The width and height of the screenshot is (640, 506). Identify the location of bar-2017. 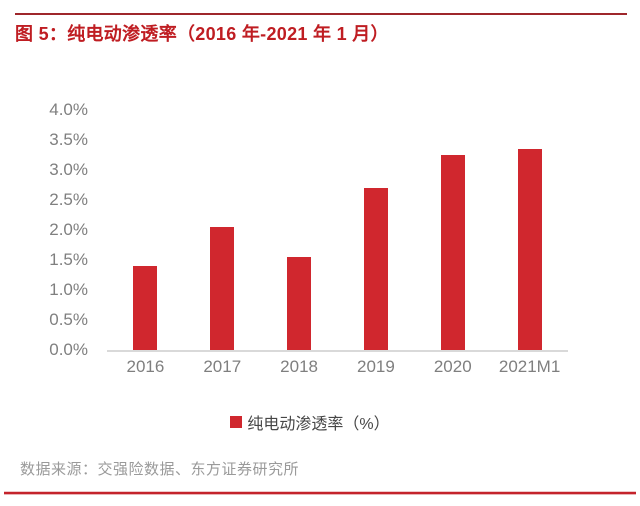
(222, 288).